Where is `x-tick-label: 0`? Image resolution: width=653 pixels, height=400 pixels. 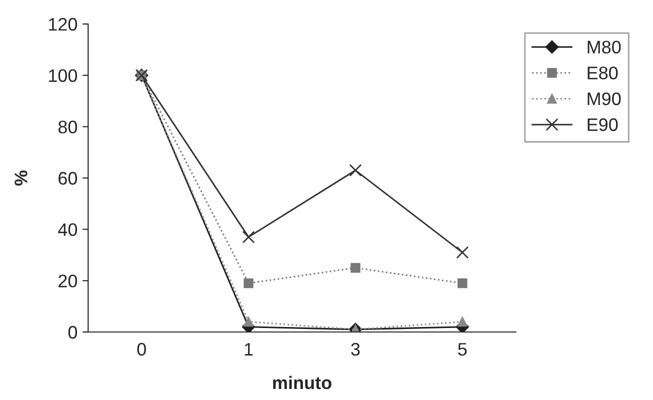
x-tick-label: 0 is located at coordinates (141, 349).